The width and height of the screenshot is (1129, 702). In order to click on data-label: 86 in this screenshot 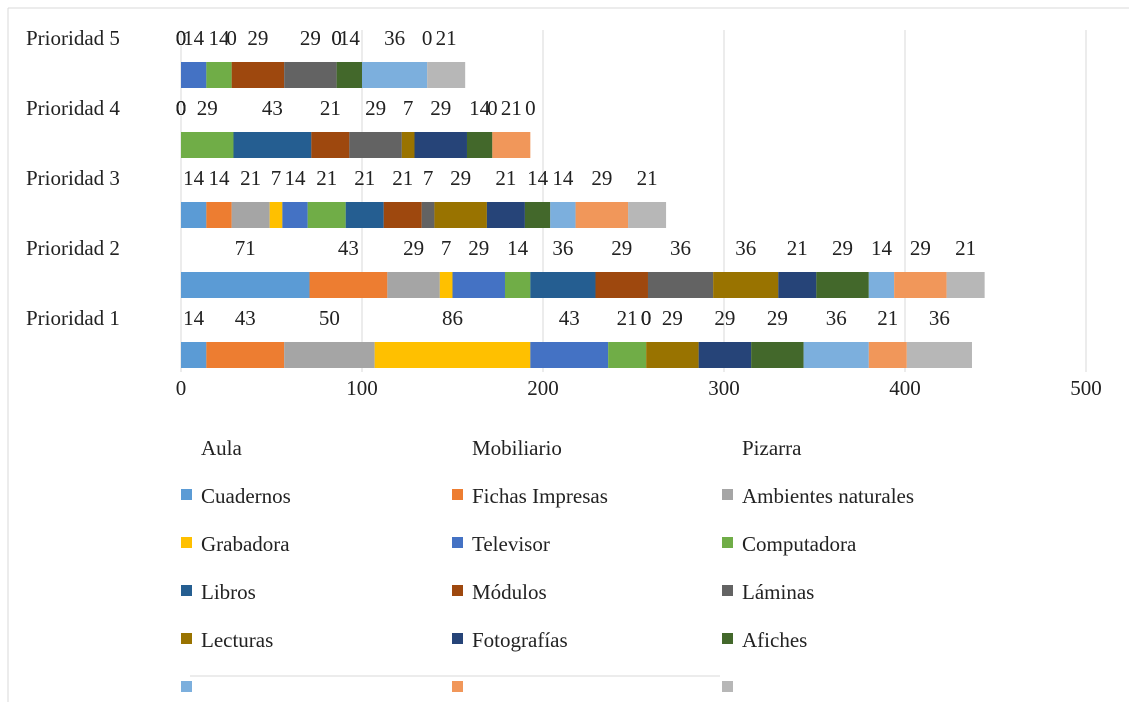, I will do `click(452, 318)`.